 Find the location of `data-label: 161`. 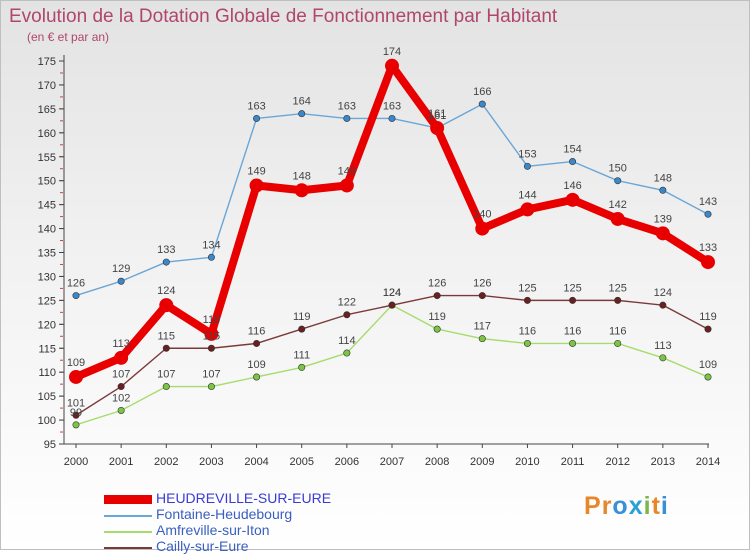

data-label: 161 is located at coordinates (437, 114).